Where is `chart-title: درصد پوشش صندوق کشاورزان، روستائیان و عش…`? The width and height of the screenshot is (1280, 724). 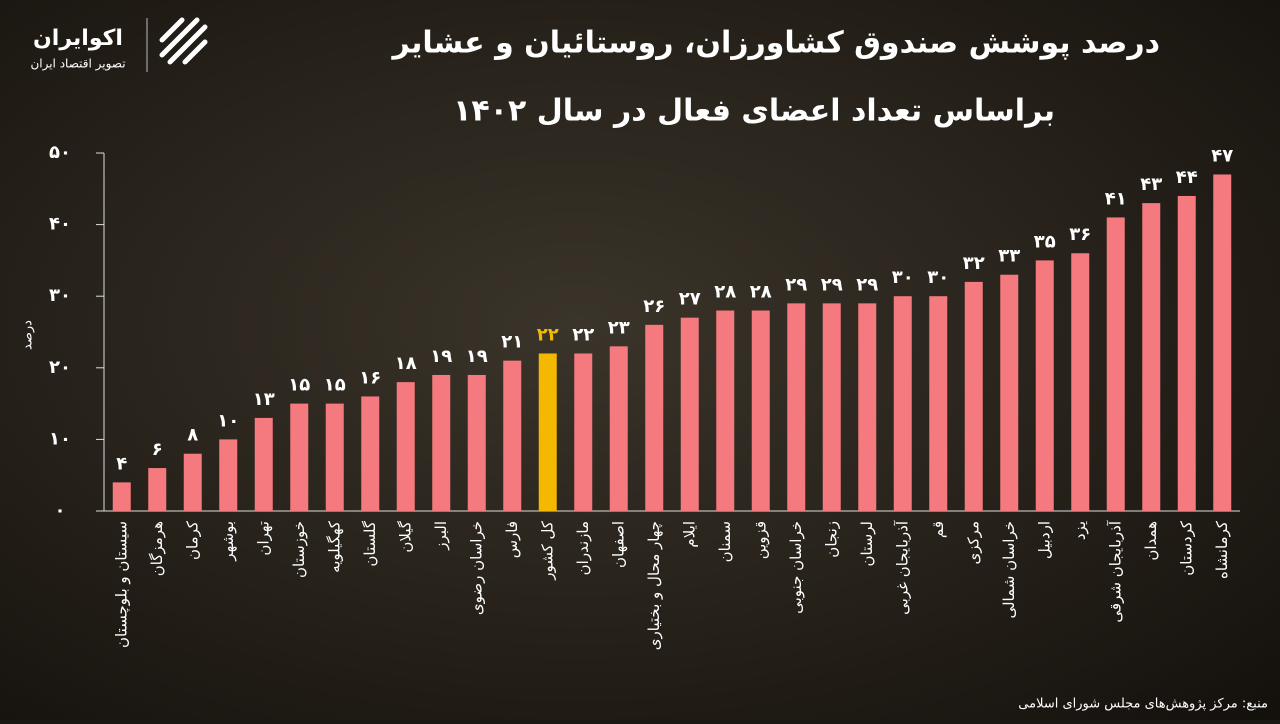
chart-title: درصد پوشش صندوق کشاورزان، روستائیان و عش… is located at coordinates (775, 43).